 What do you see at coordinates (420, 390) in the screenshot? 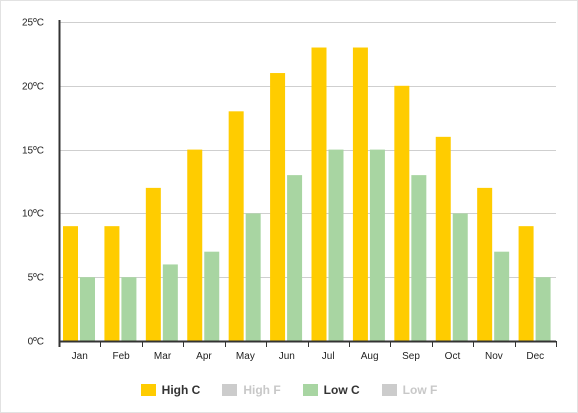
I see `legend-label: Low F` at bounding box center [420, 390].